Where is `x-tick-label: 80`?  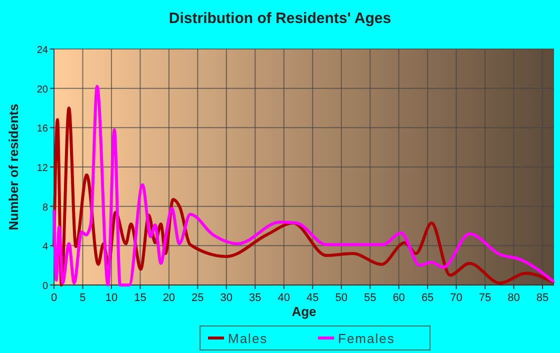
x-tick-label: 80 is located at coordinates (514, 298).